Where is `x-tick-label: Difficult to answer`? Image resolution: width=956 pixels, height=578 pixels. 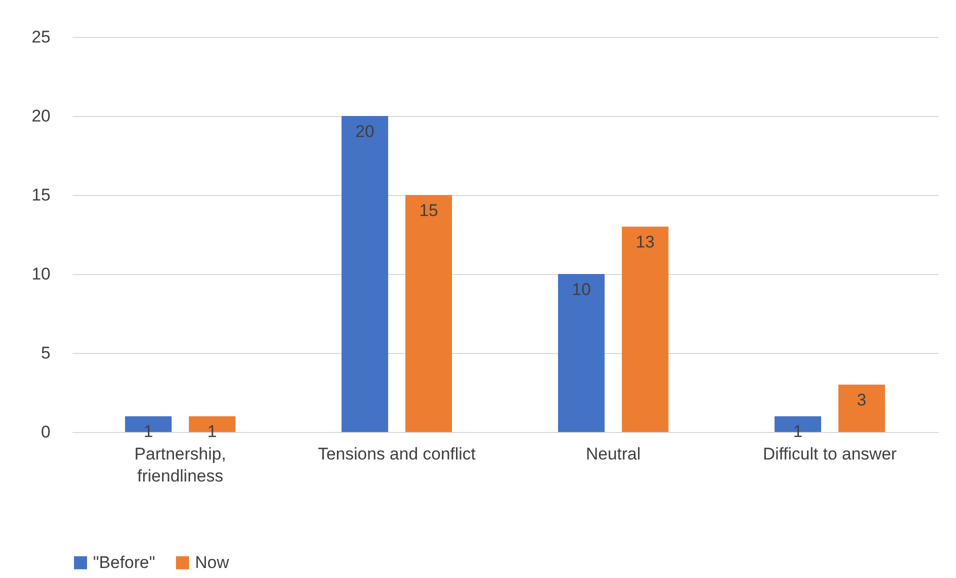 x-tick-label: Difficult to answer is located at coordinates (830, 454).